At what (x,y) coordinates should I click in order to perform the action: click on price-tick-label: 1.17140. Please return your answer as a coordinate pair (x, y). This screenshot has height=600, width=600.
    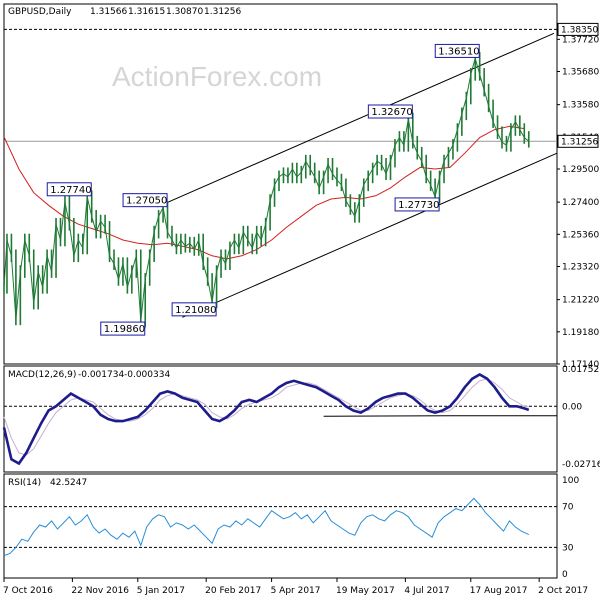
    Looking at the image, I should click on (580, 365).